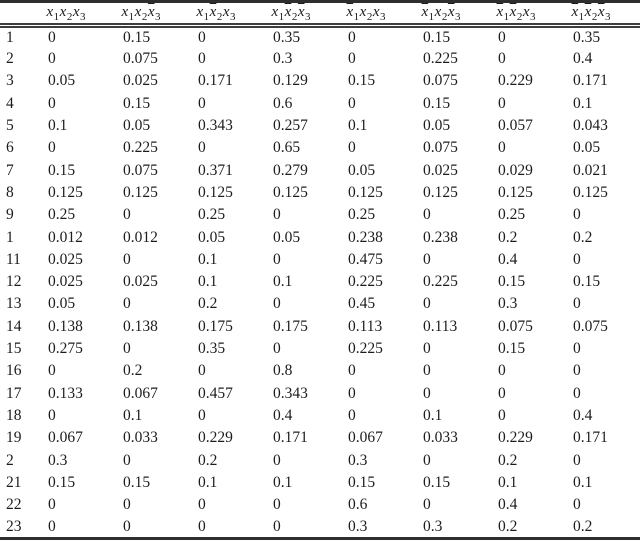 Image resolution: width=640 pixels, height=547 pixels. Describe the element at coordinates (215, 170) in the screenshot. I see `table-cell: 0.371` at that location.